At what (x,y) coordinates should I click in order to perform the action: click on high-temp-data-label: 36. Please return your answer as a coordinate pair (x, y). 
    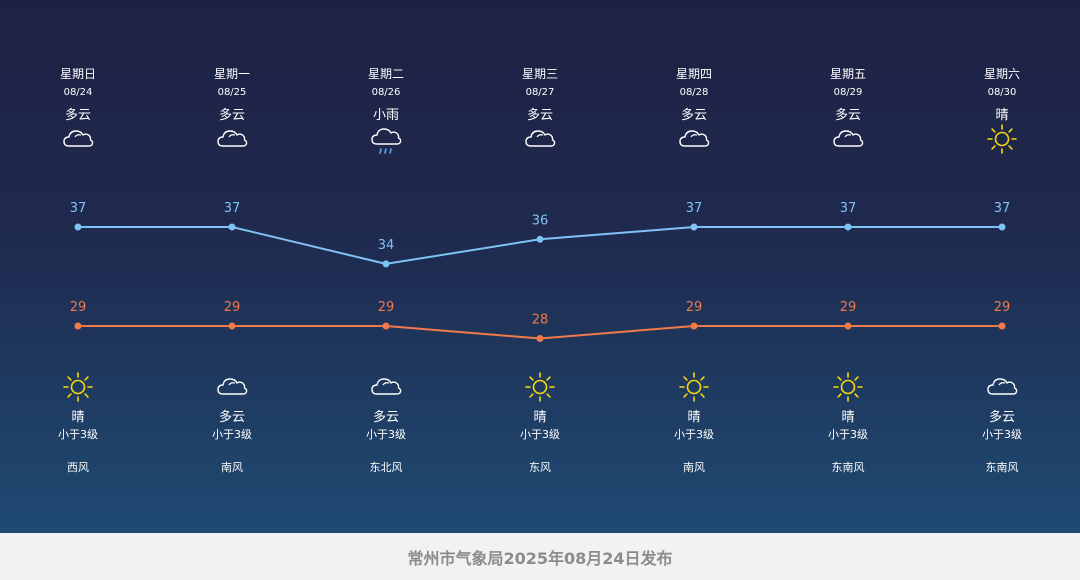
    Looking at the image, I should click on (540, 220).